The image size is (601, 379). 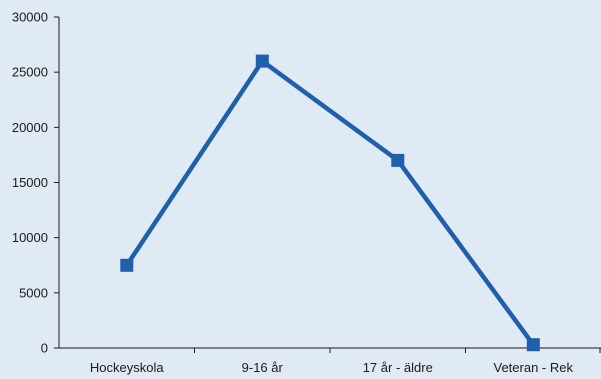 I want to click on y-tick-label: 10000, so click(x=30, y=237).